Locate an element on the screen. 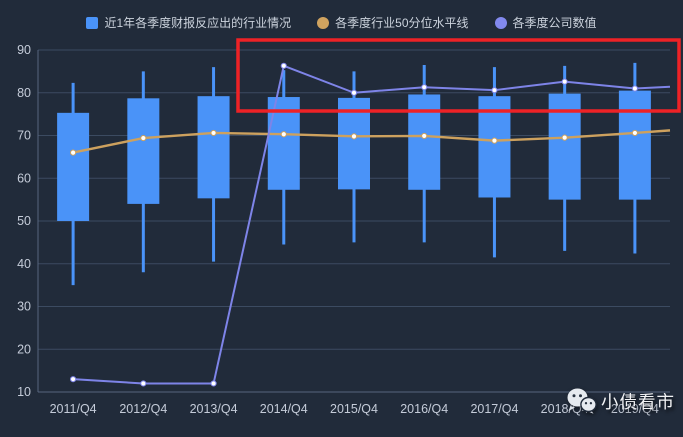  company-value-point-2018-q4 is located at coordinates (564, 81).